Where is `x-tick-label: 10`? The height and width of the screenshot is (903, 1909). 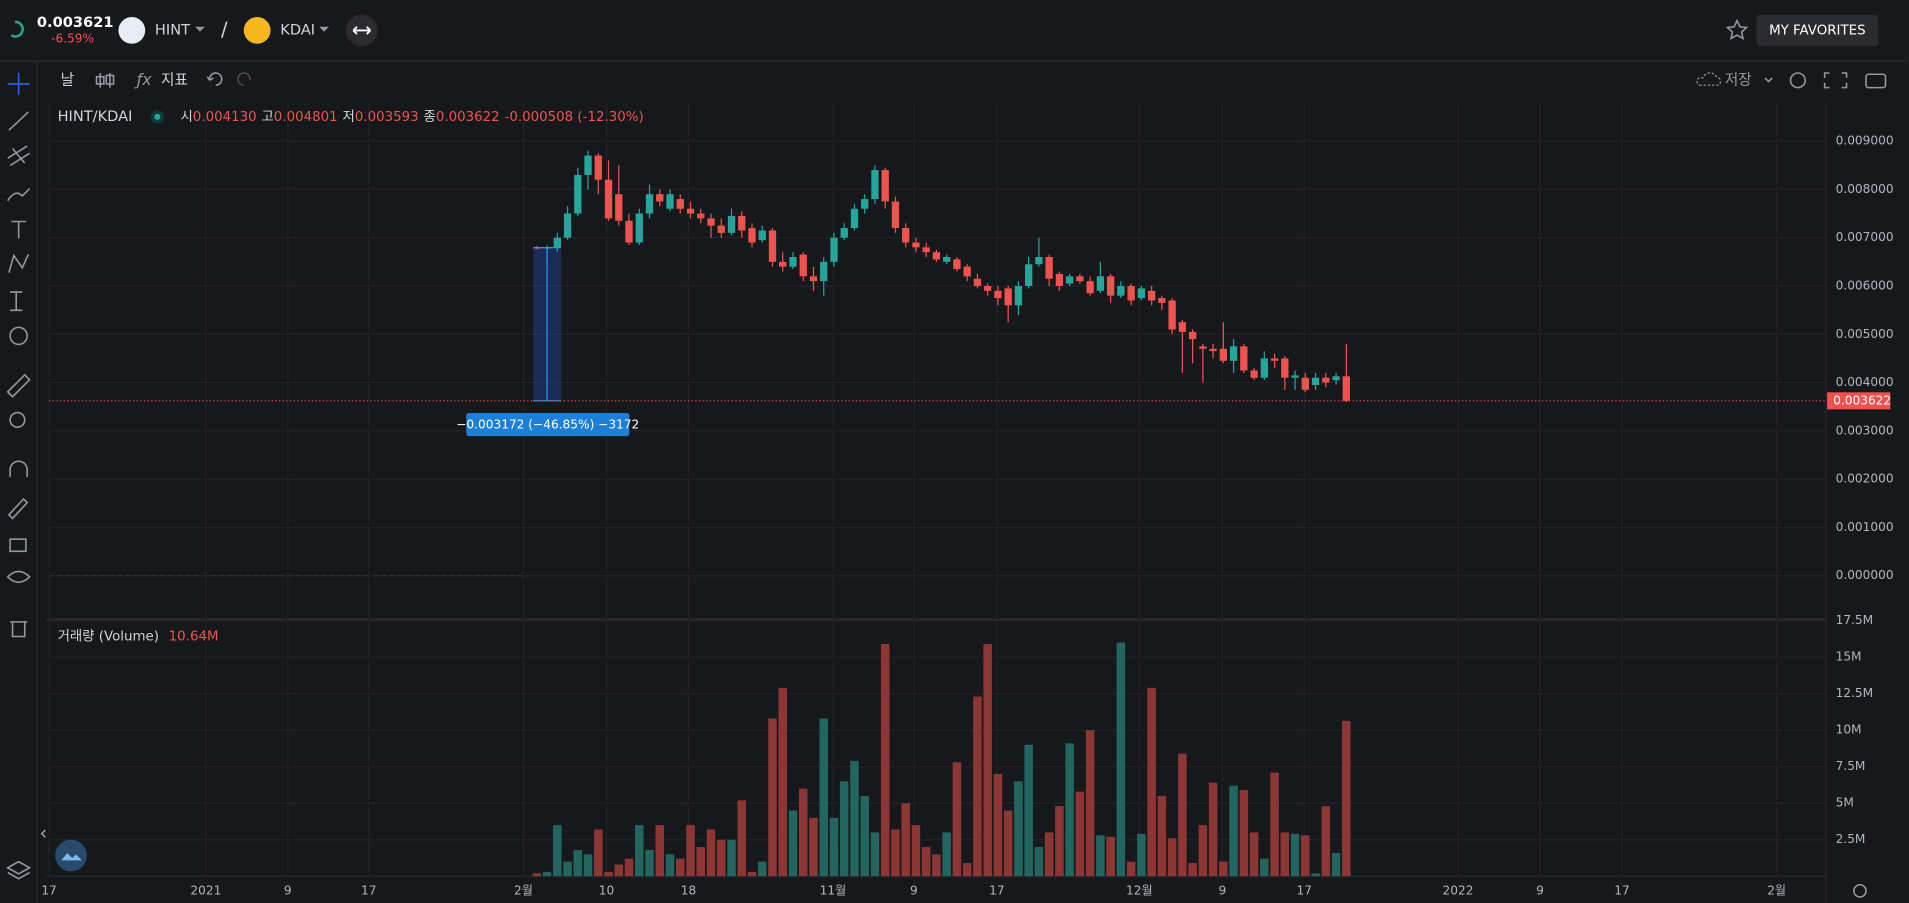
x-tick-label: 10 is located at coordinates (606, 890).